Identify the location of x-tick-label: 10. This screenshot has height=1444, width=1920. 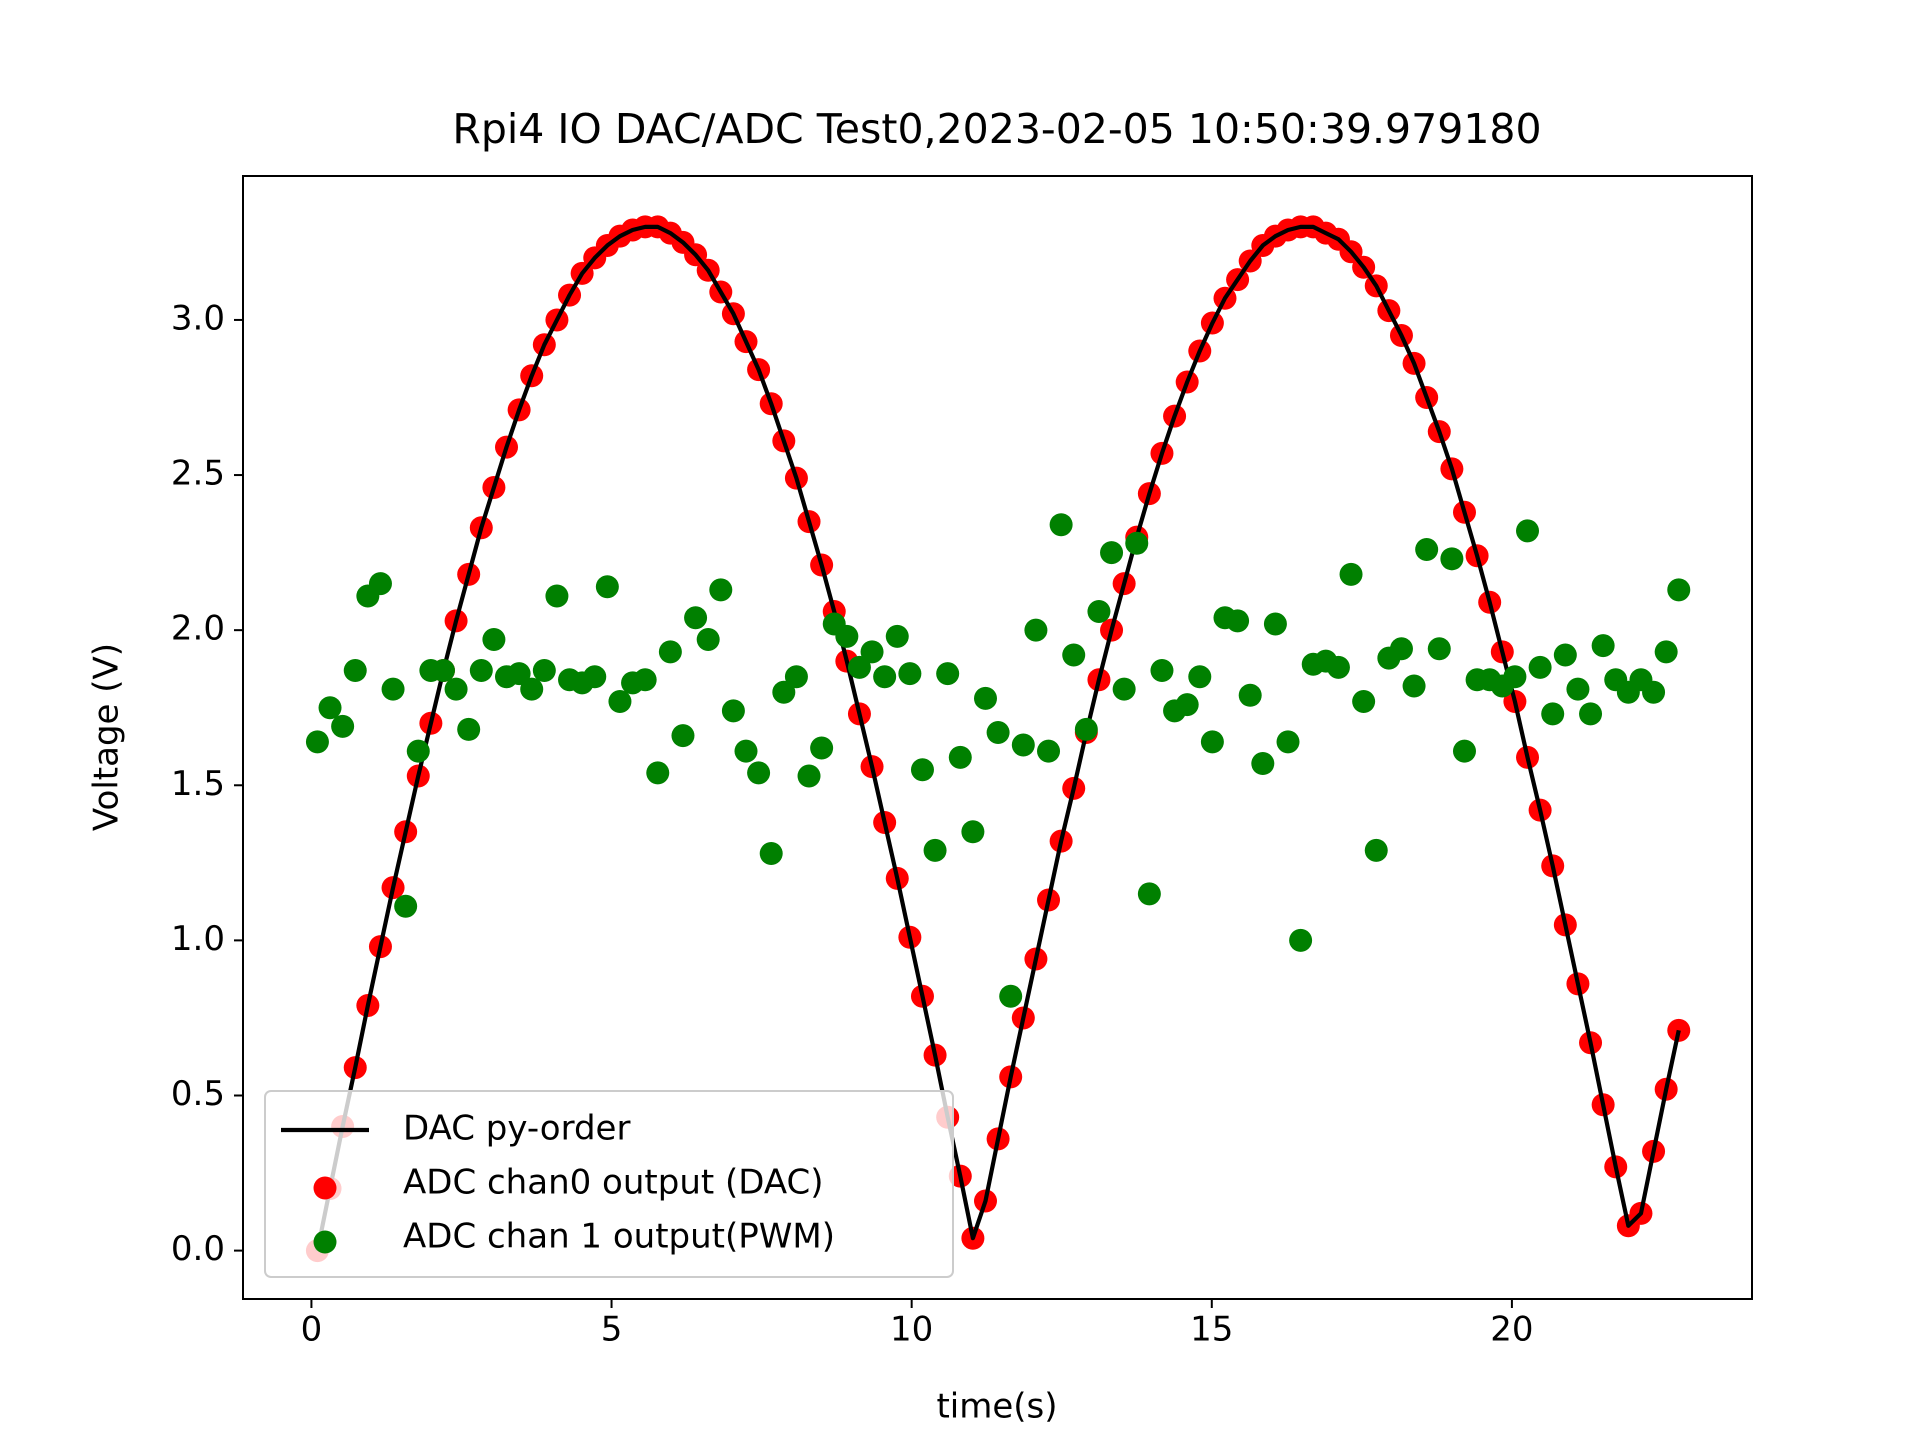
(911, 1330).